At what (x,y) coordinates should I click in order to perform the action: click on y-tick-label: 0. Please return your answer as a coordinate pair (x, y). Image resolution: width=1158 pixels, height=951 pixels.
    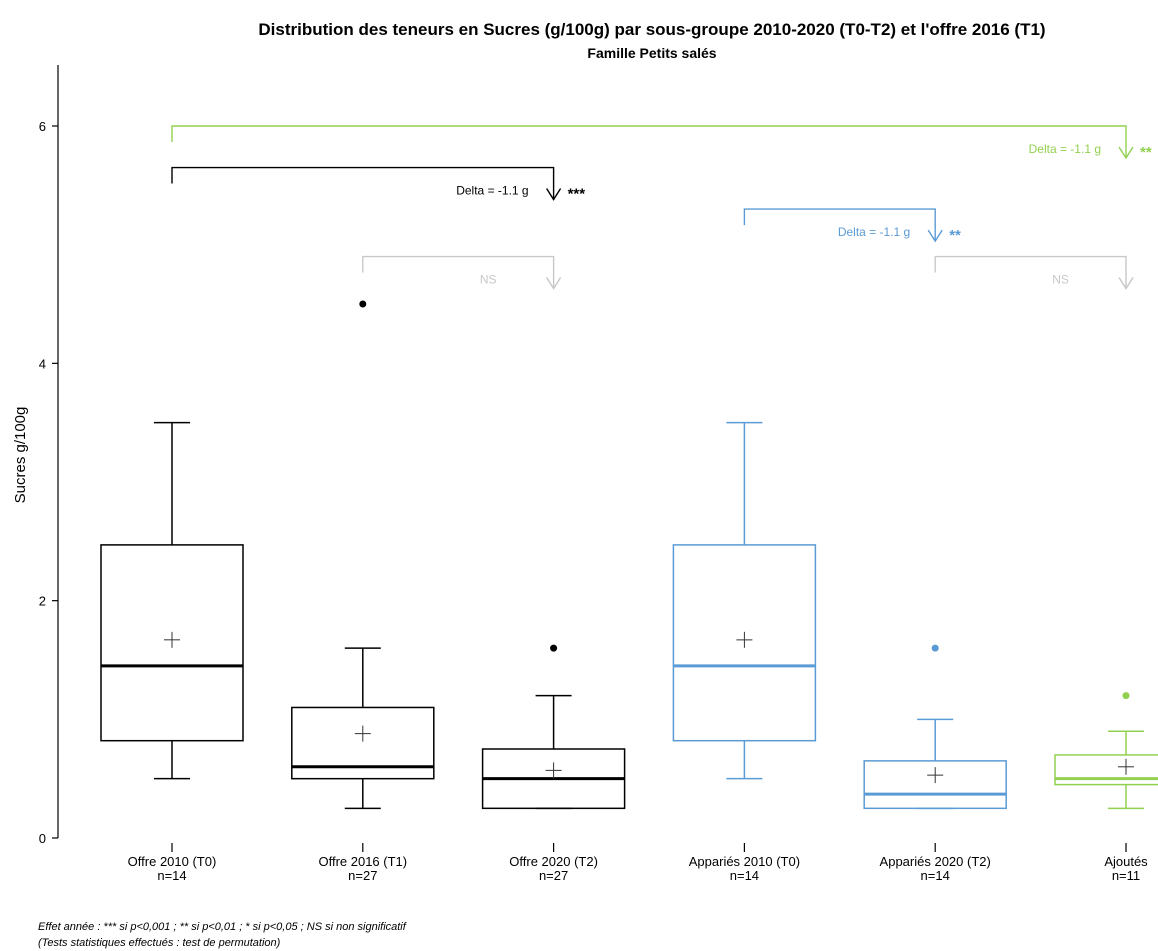
    Looking at the image, I should click on (42, 838).